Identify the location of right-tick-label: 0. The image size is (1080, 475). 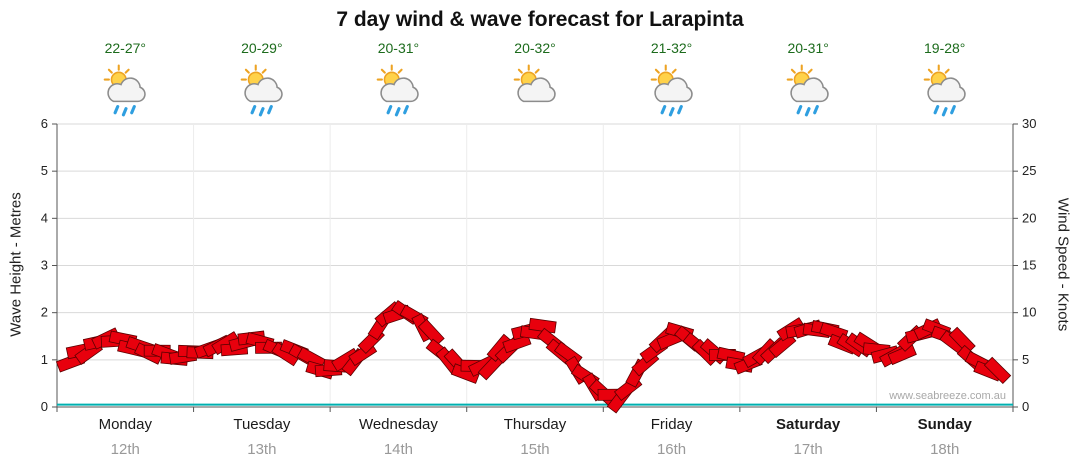
(1025, 406).